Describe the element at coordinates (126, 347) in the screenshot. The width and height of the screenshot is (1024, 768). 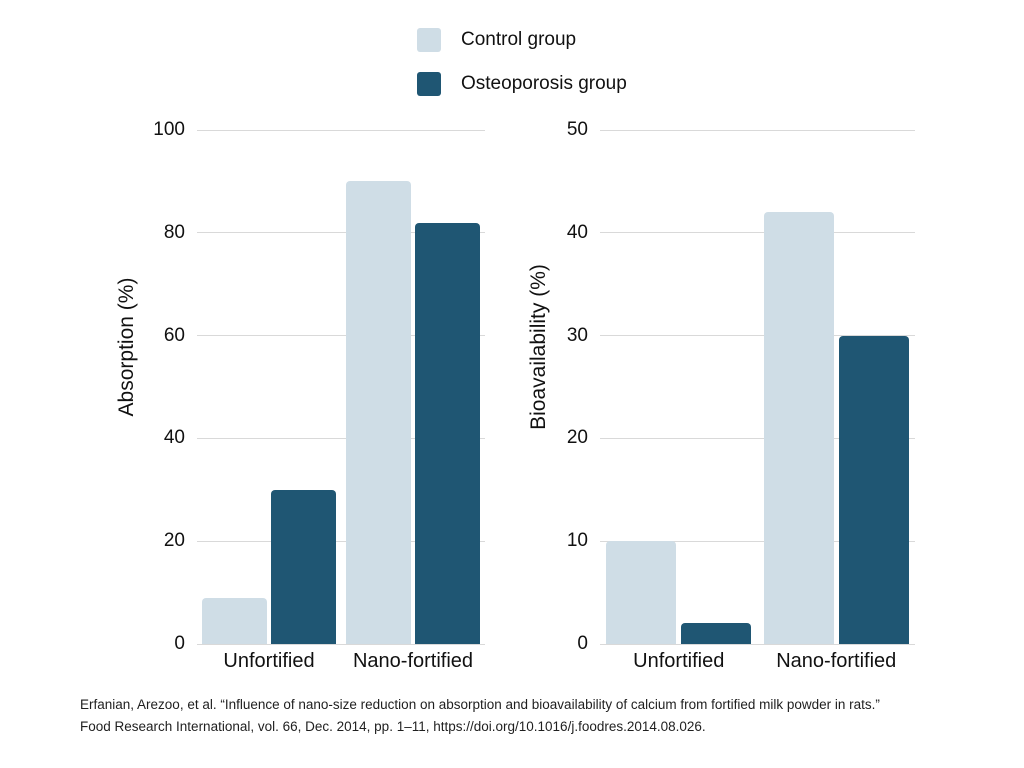
I see `y-axis-label-absorption: Absorption (%)` at that location.